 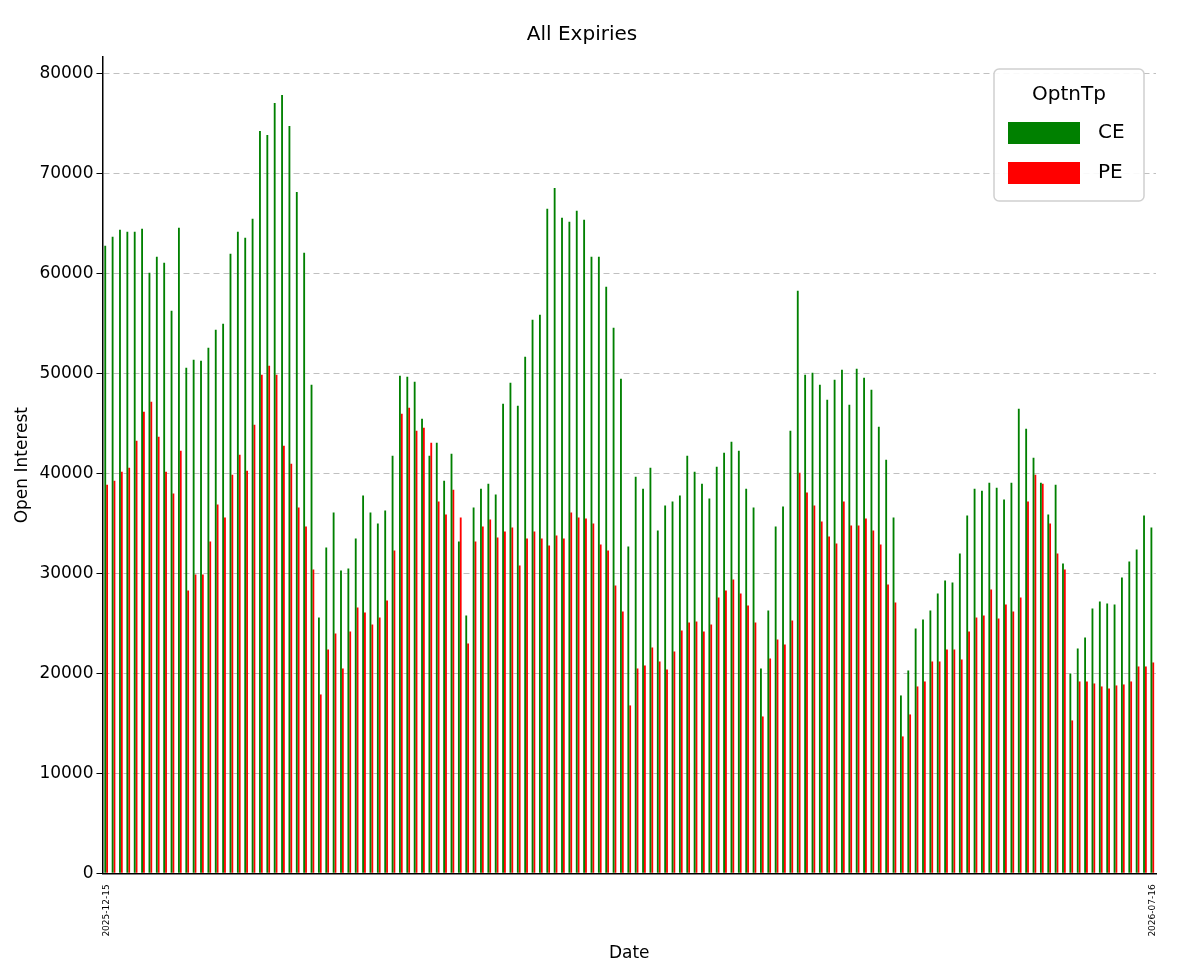 I want to click on x-tick-label: 2026-07-16, so click(x=1151, y=910).